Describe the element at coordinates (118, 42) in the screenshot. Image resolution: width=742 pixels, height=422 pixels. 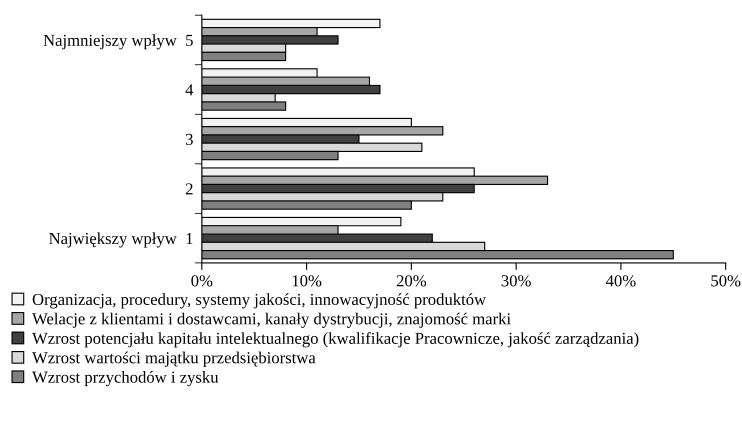
I see `y-tick-label: Najmniejszy wpływ 5` at that location.